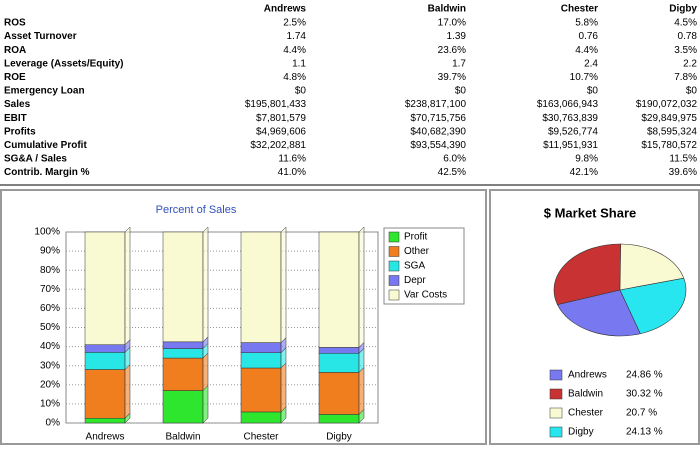  What do you see at coordinates (50, 365) in the screenshot?
I see `y-tick-label: 30%` at bounding box center [50, 365].